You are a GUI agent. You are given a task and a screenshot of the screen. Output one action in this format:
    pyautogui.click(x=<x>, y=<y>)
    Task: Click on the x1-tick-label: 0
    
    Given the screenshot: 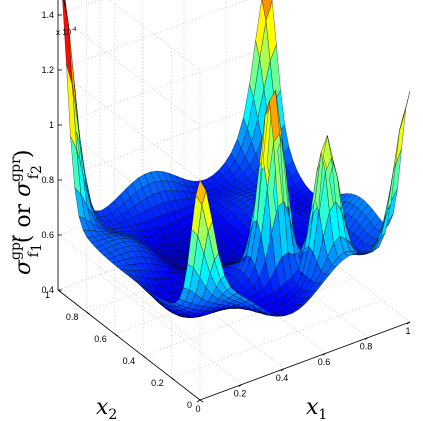 What is the action you would take?
    pyautogui.click(x=197, y=409)
    